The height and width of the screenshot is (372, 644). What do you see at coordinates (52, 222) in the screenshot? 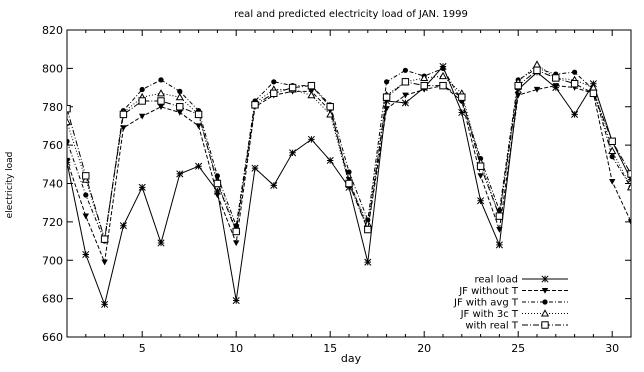
I see `y-tick-label: 720` at bounding box center [52, 222].